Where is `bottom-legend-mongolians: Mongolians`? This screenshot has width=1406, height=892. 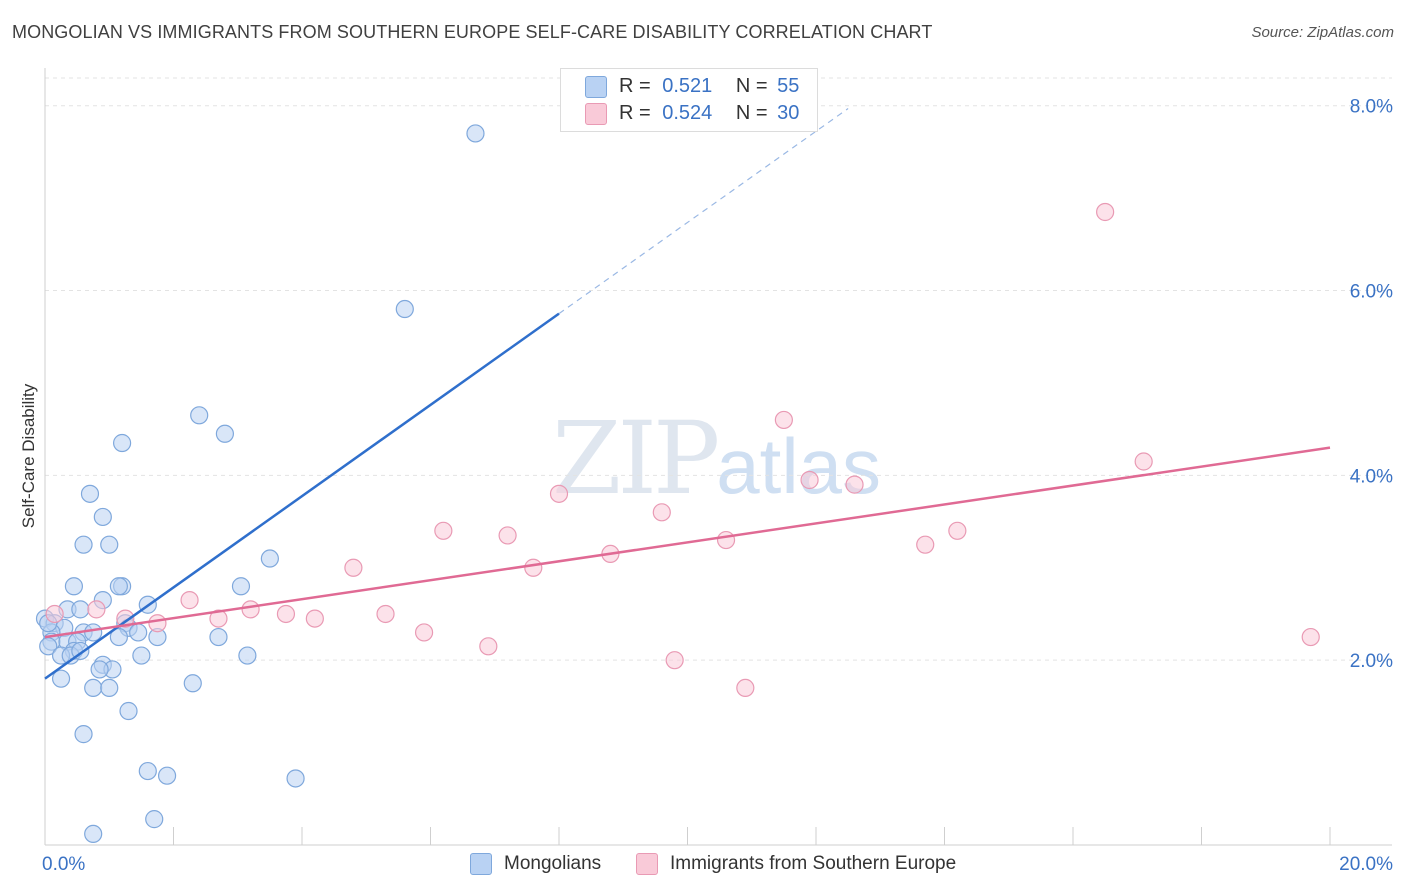
bottom-legend-mongolians: Mongolians is located at coordinates (535, 864).